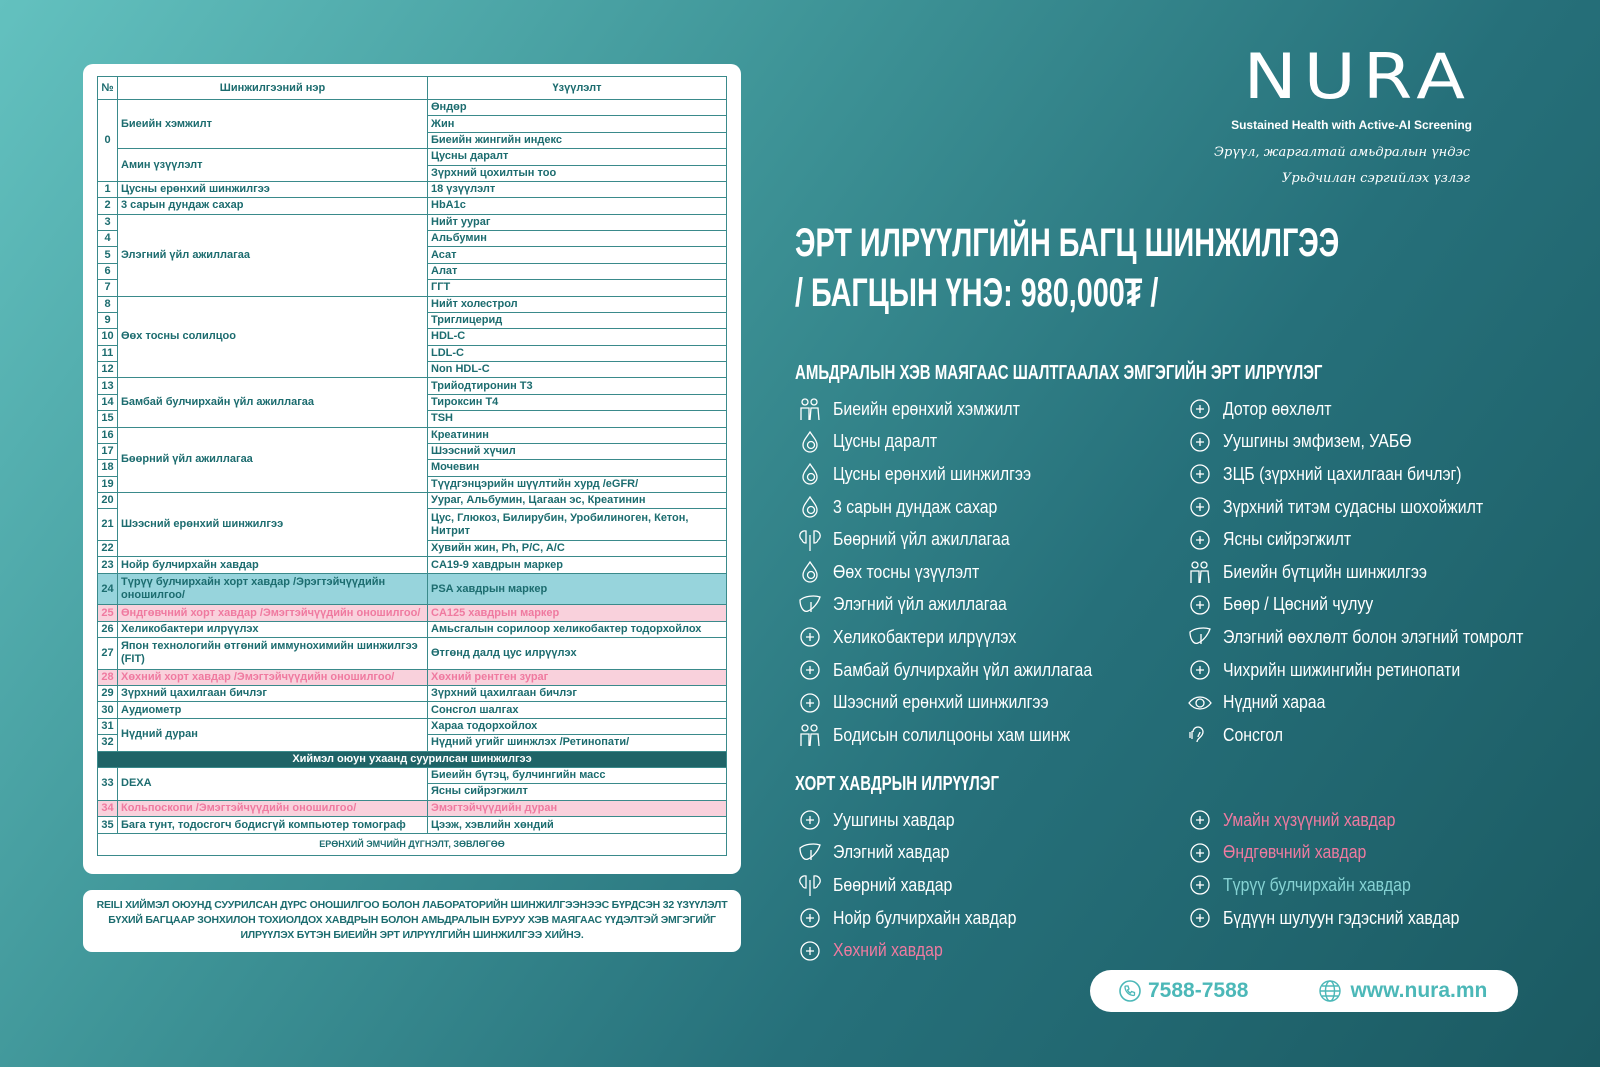 The image size is (1600, 1067). Describe the element at coordinates (577, 369) in the screenshot. I see `test-result: Non HDL-C` at that location.